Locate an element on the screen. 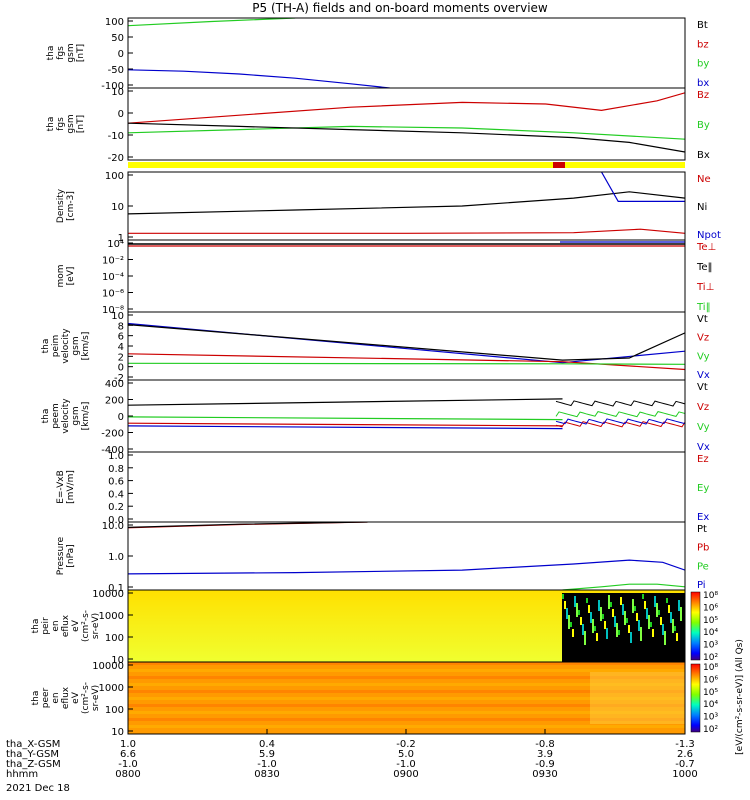  y-tick-label: 0.0 is located at coordinates (116, 520).